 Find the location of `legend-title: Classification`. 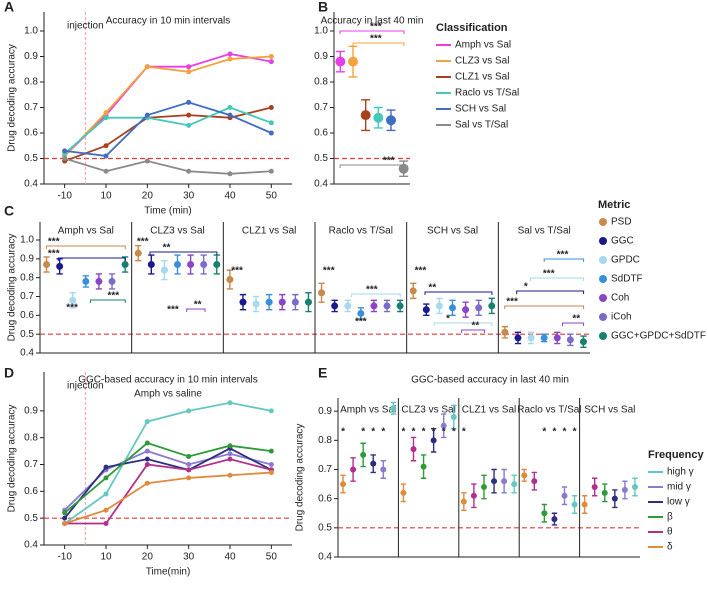

legend-title: Classification is located at coordinates (472, 28).